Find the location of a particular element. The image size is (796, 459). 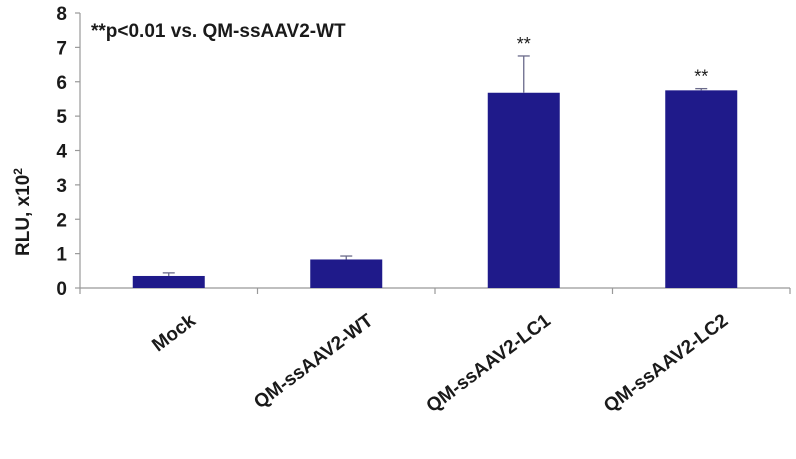

x-category-label: QM-ssAAV2-LC2 is located at coordinates (666, 363).